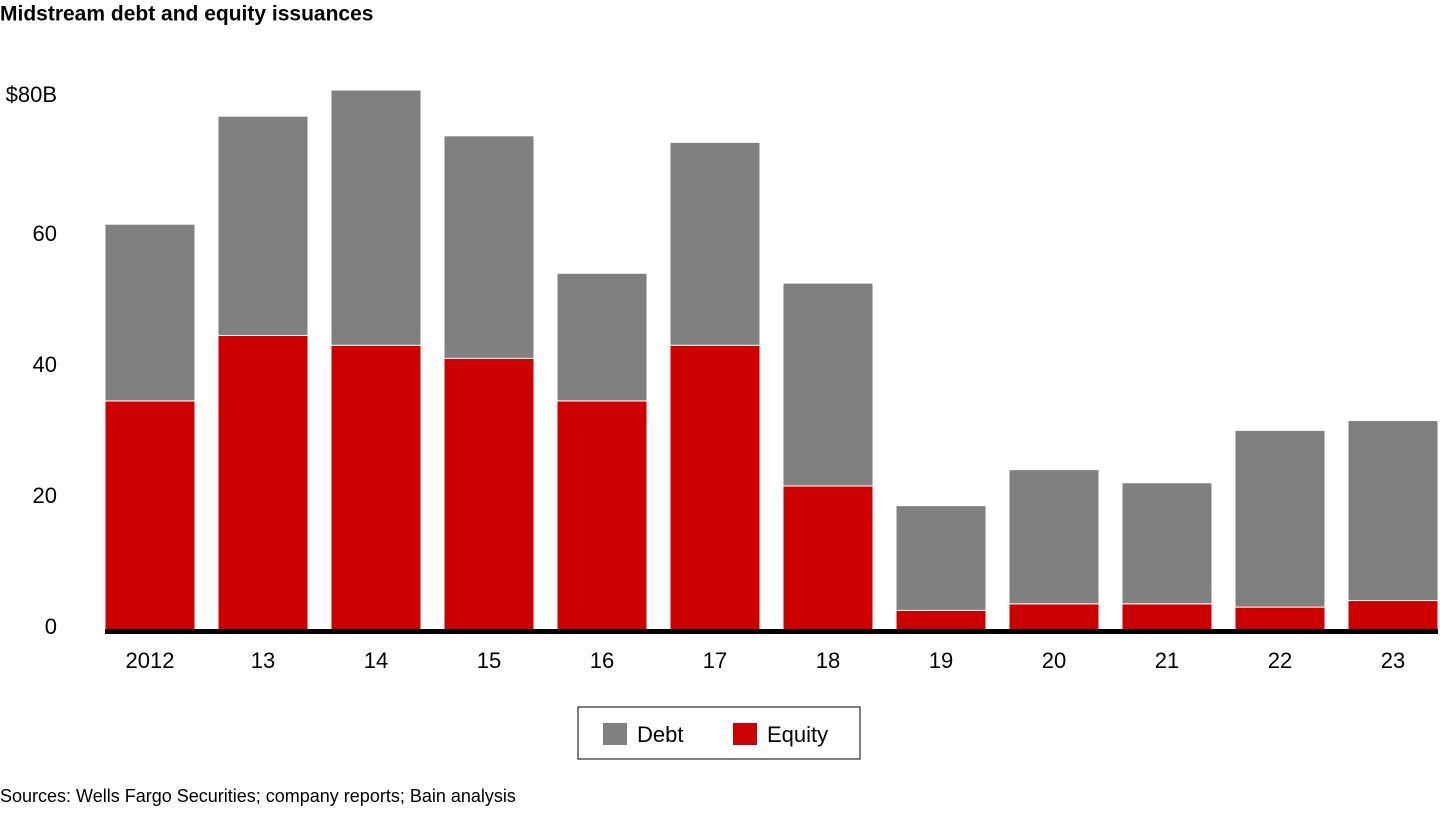 The width and height of the screenshot is (1440, 815). I want to click on baseline, so click(771, 631).